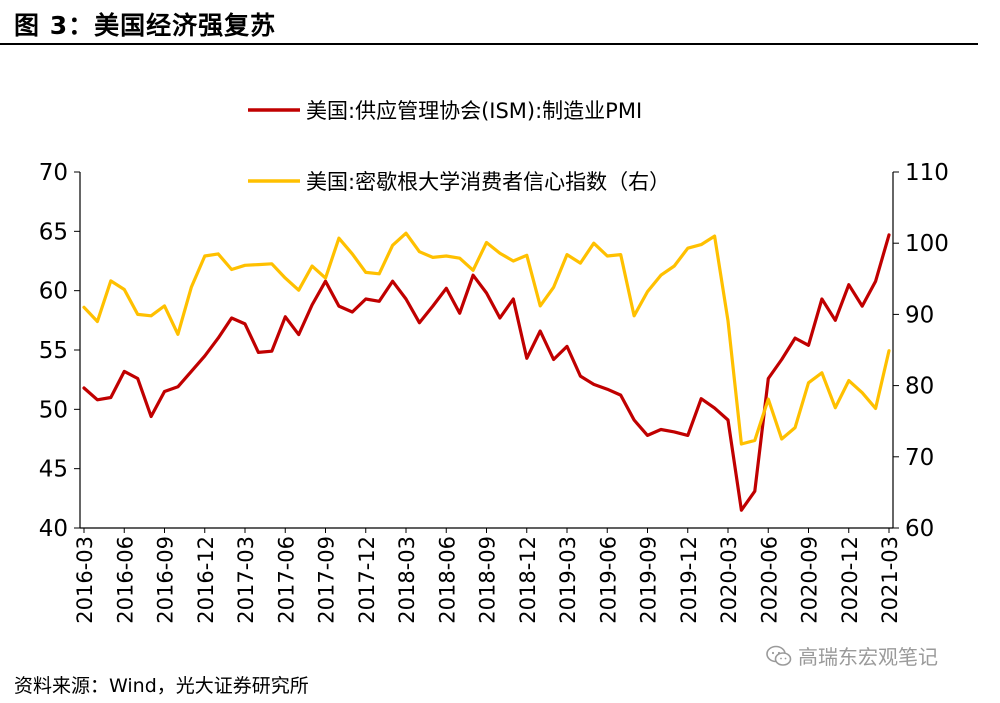 The width and height of the screenshot is (1000, 703). Describe the element at coordinates (919, 458) in the screenshot. I see `y-right-tick-label: 70` at that location.